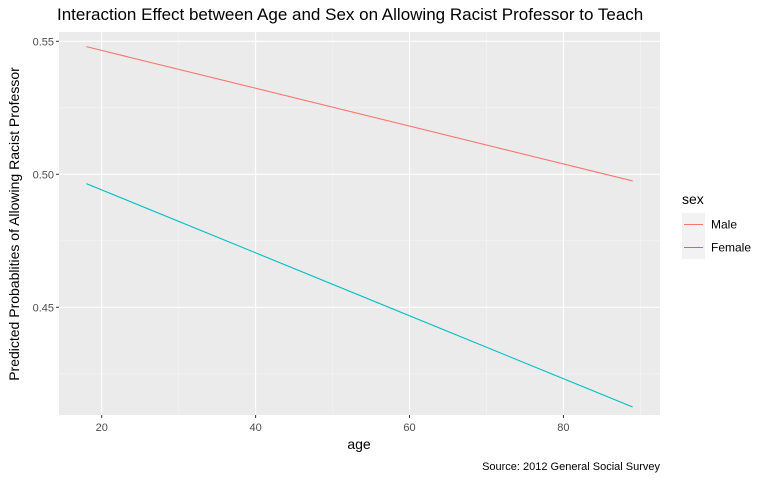  I want to click on y-tick-label: 0.55, so click(43, 42).